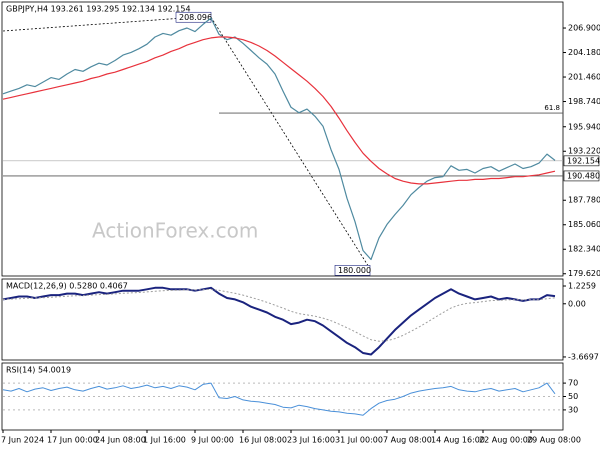 The width and height of the screenshot is (600, 450). What do you see at coordinates (584, 126) in the screenshot?
I see `y-tick-label: 195.940` at bounding box center [584, 126].